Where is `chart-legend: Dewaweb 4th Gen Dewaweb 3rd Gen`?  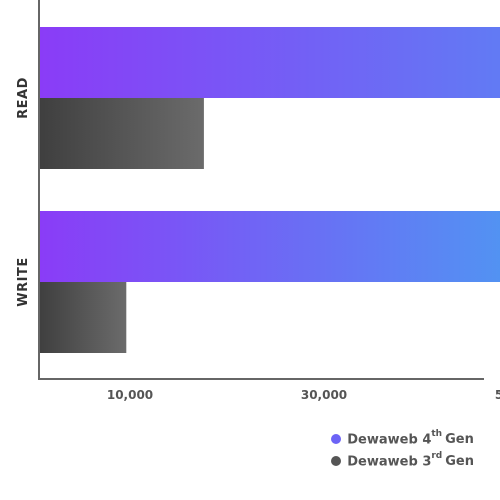 chart-legend: Dewaweb 4th Gen Dewaweb 3rd Gen is located at coordinates (402, 450).